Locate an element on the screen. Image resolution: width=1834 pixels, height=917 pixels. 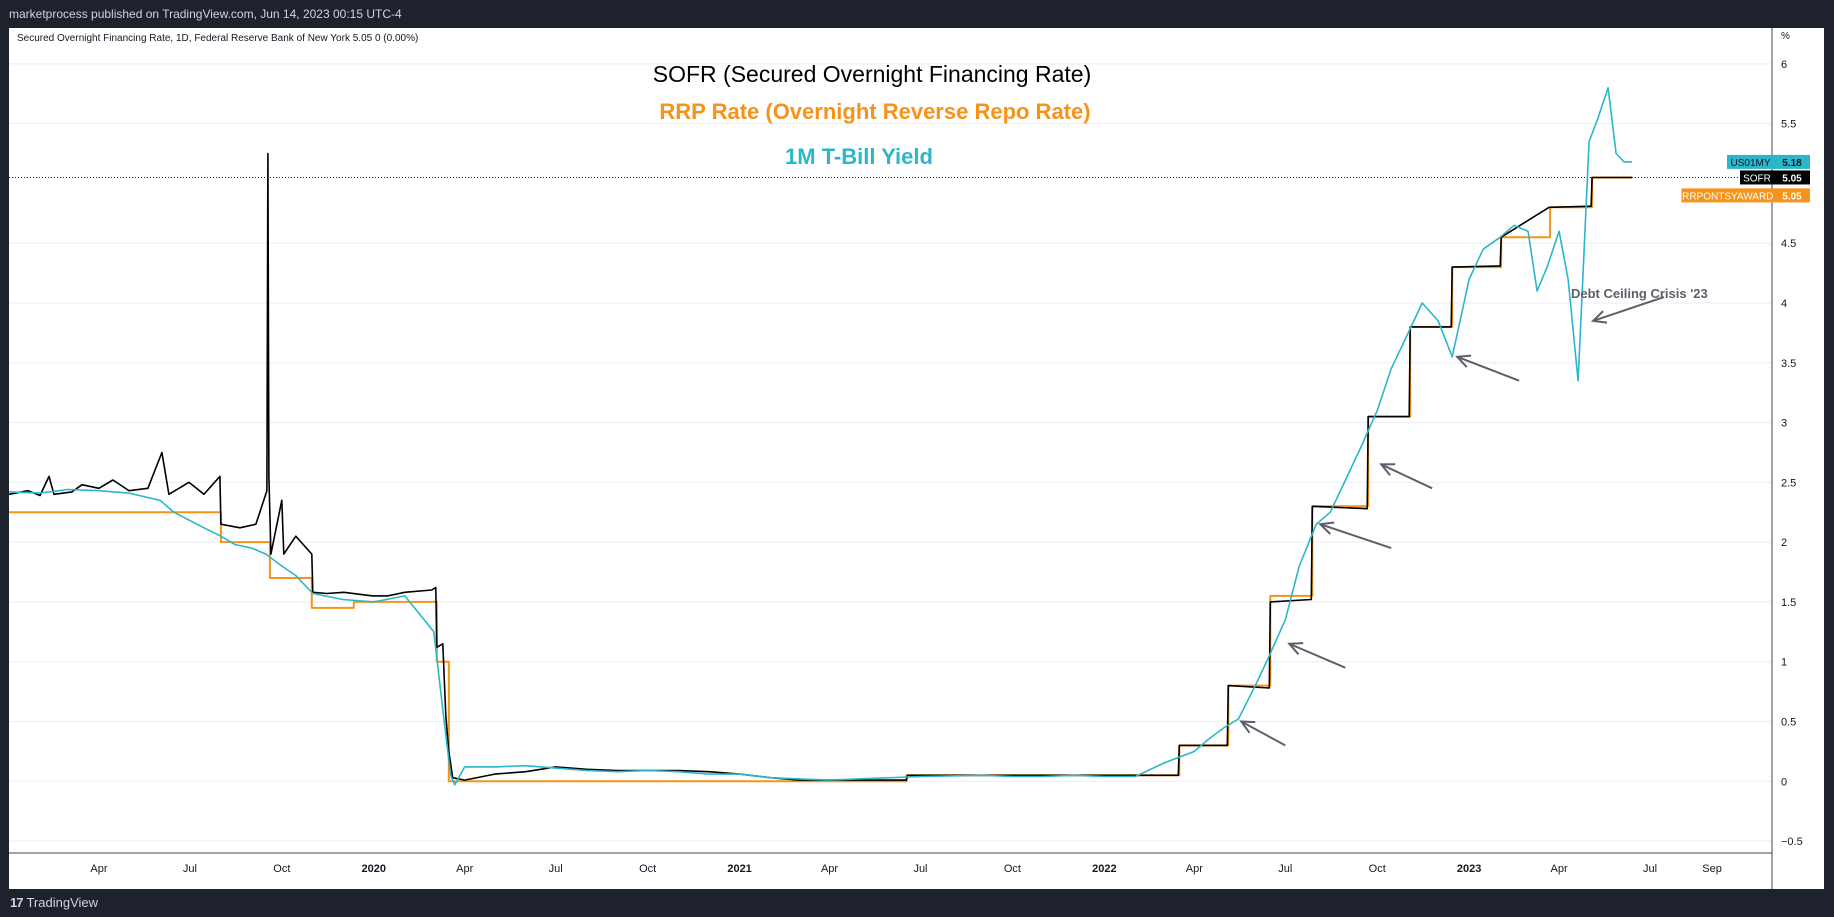
tradingview-logo-icon: 17 is located at coordinates (17, 902).